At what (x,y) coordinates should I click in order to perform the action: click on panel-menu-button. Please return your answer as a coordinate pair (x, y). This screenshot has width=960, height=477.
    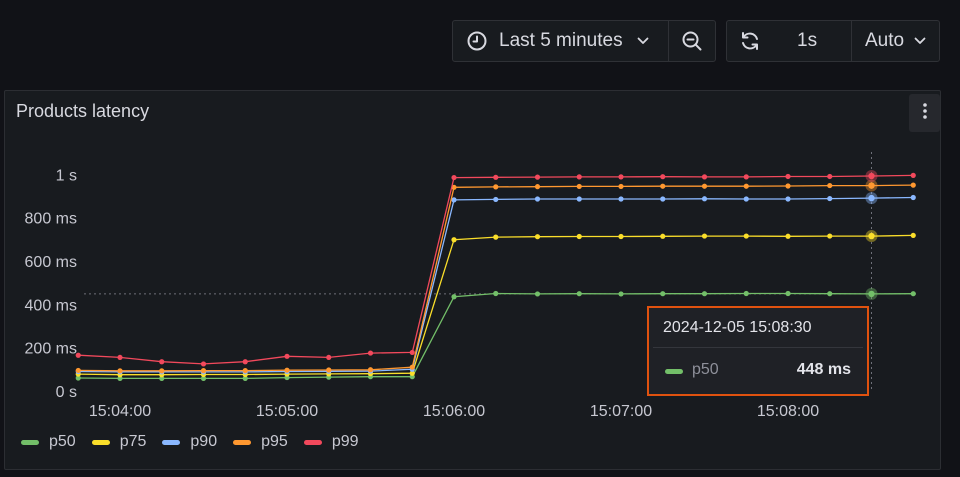
    Looking at the image, I should click on (924, 113).